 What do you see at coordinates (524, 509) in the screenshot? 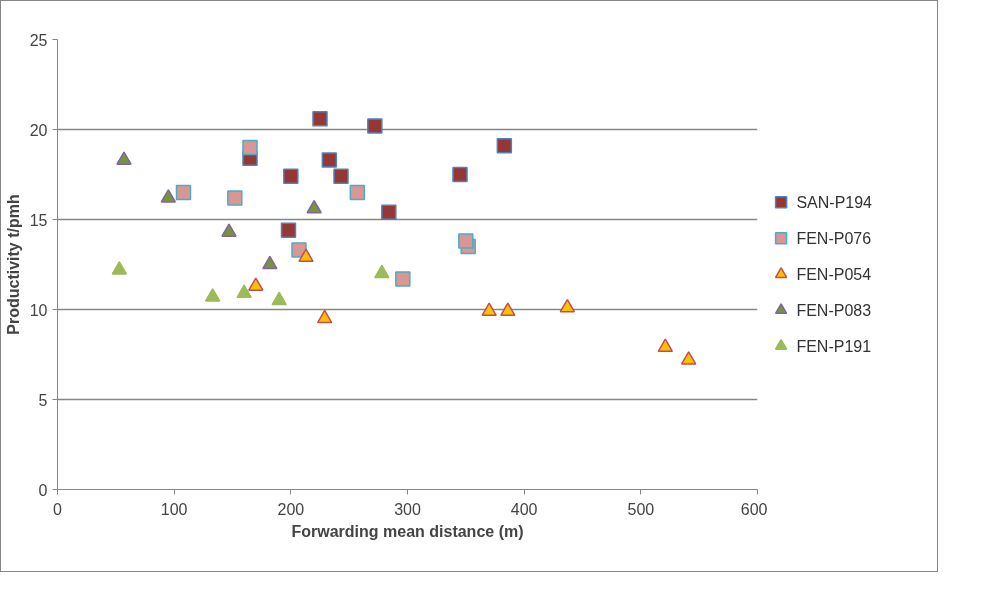
I see `x-tick-label: 400` at bounding box center [524, 509].